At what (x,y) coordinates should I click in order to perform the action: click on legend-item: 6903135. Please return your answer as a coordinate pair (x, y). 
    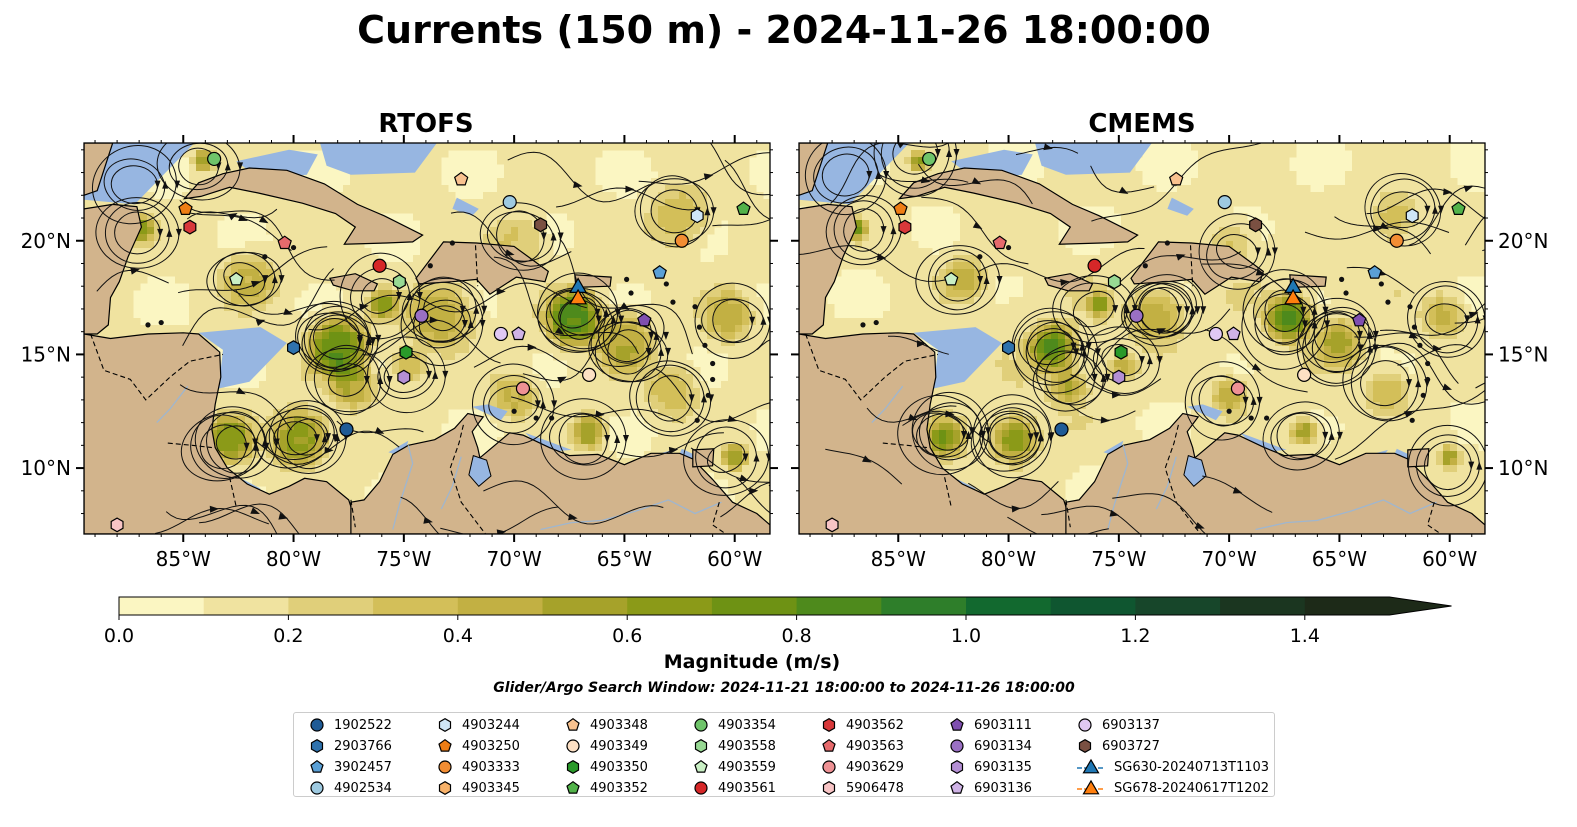
    Looking at the image, I should click on (990, 767).